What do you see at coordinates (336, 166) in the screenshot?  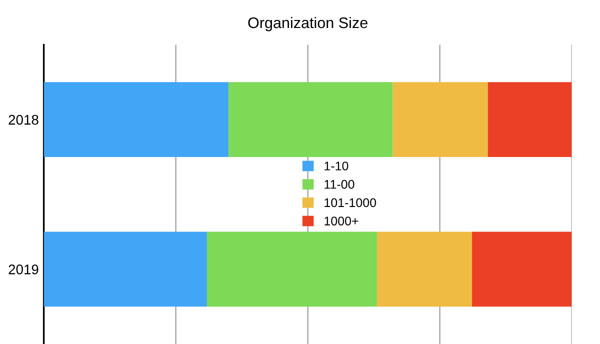 I see `legend-label: 1-10` at bounding box center [336, 166].